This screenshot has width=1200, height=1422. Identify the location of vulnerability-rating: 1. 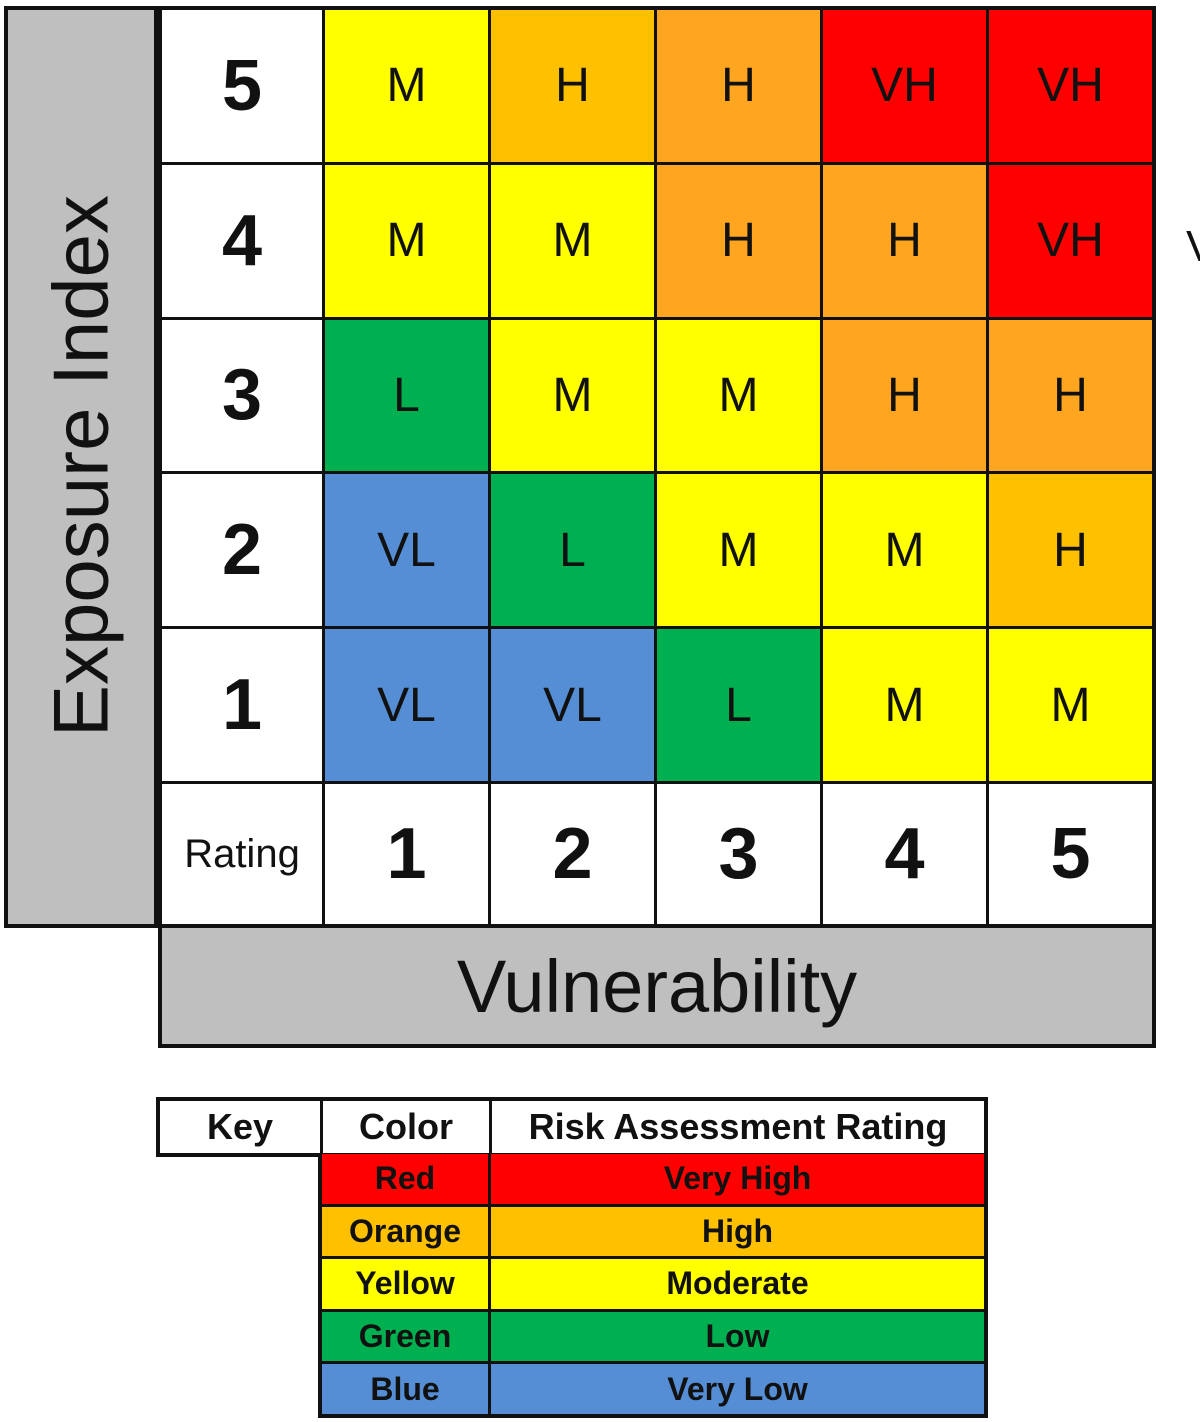
(406, 854).